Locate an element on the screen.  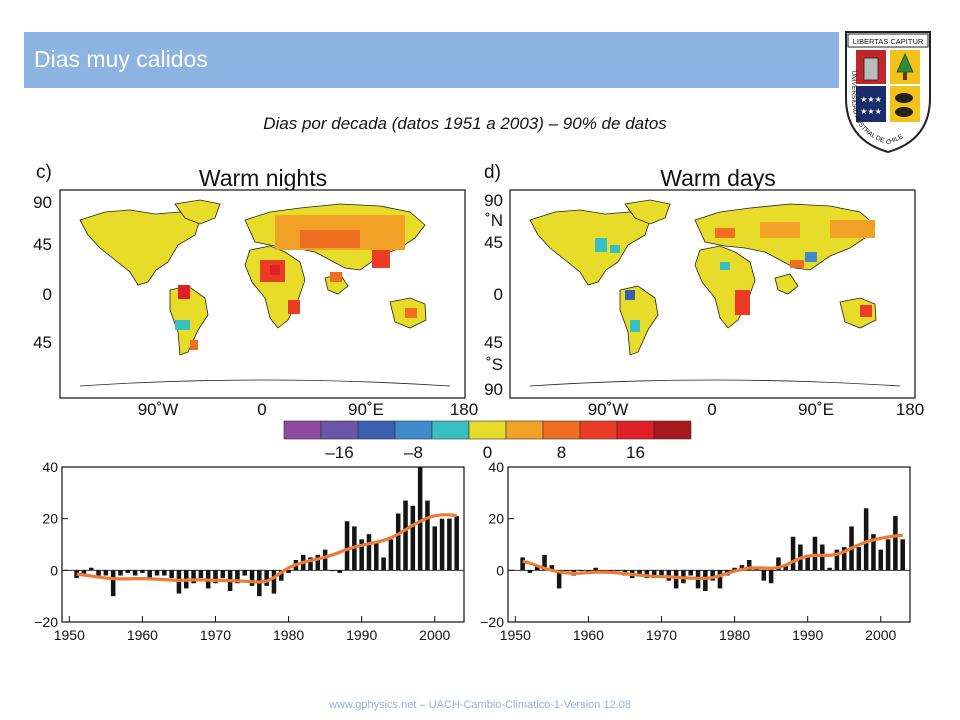
crest-stars: ★★★ is located at coordinates (871, 99).